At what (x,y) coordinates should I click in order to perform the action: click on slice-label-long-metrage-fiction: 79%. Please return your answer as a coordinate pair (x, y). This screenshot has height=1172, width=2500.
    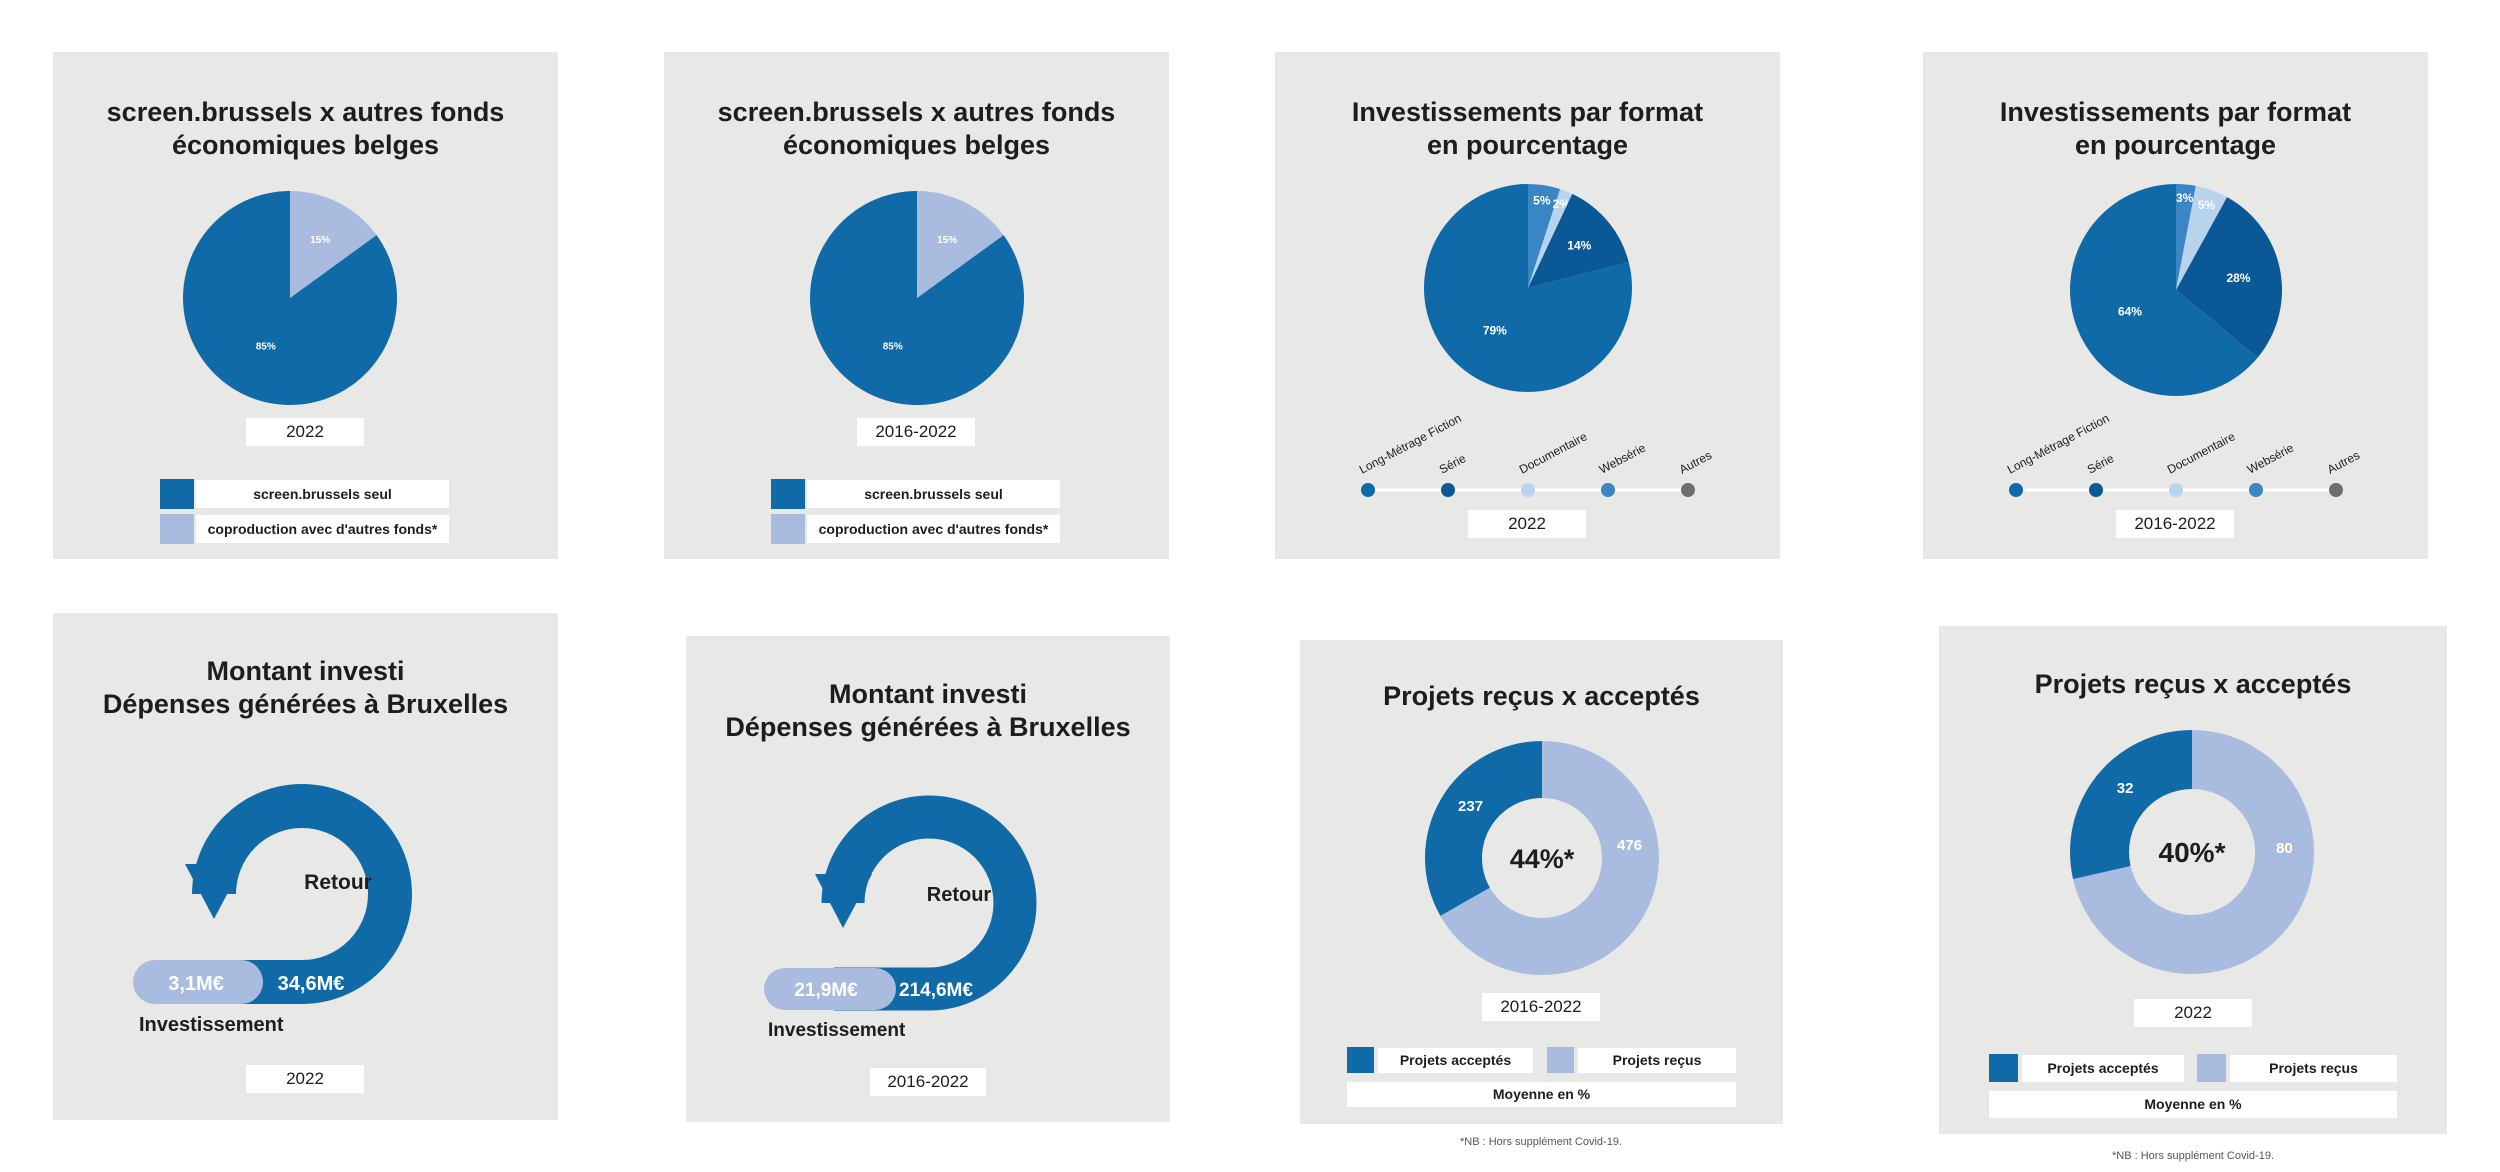
    Looking at the image, I should click on (1495, 331).